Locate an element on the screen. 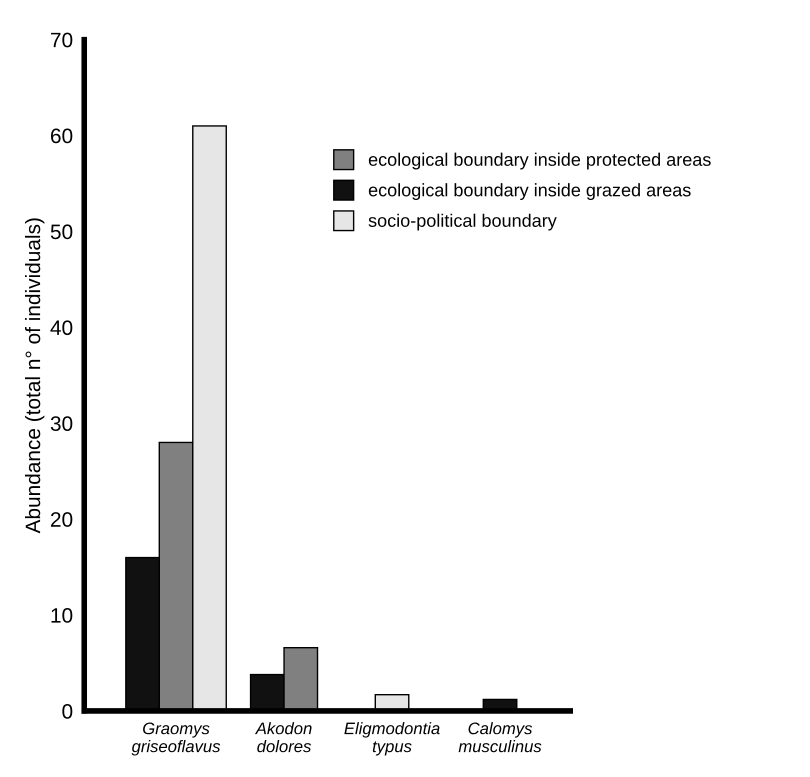 The height and width of the screenshot is (777, 810). legend-label: ecological boundary inside protected areas is located at coordinates (539, 161).